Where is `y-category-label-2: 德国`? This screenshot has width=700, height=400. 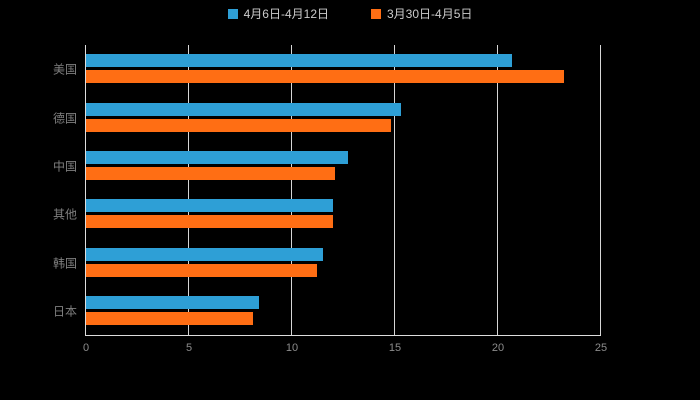 y-category-label-2: 德国 is located at coordinates (64, 118).